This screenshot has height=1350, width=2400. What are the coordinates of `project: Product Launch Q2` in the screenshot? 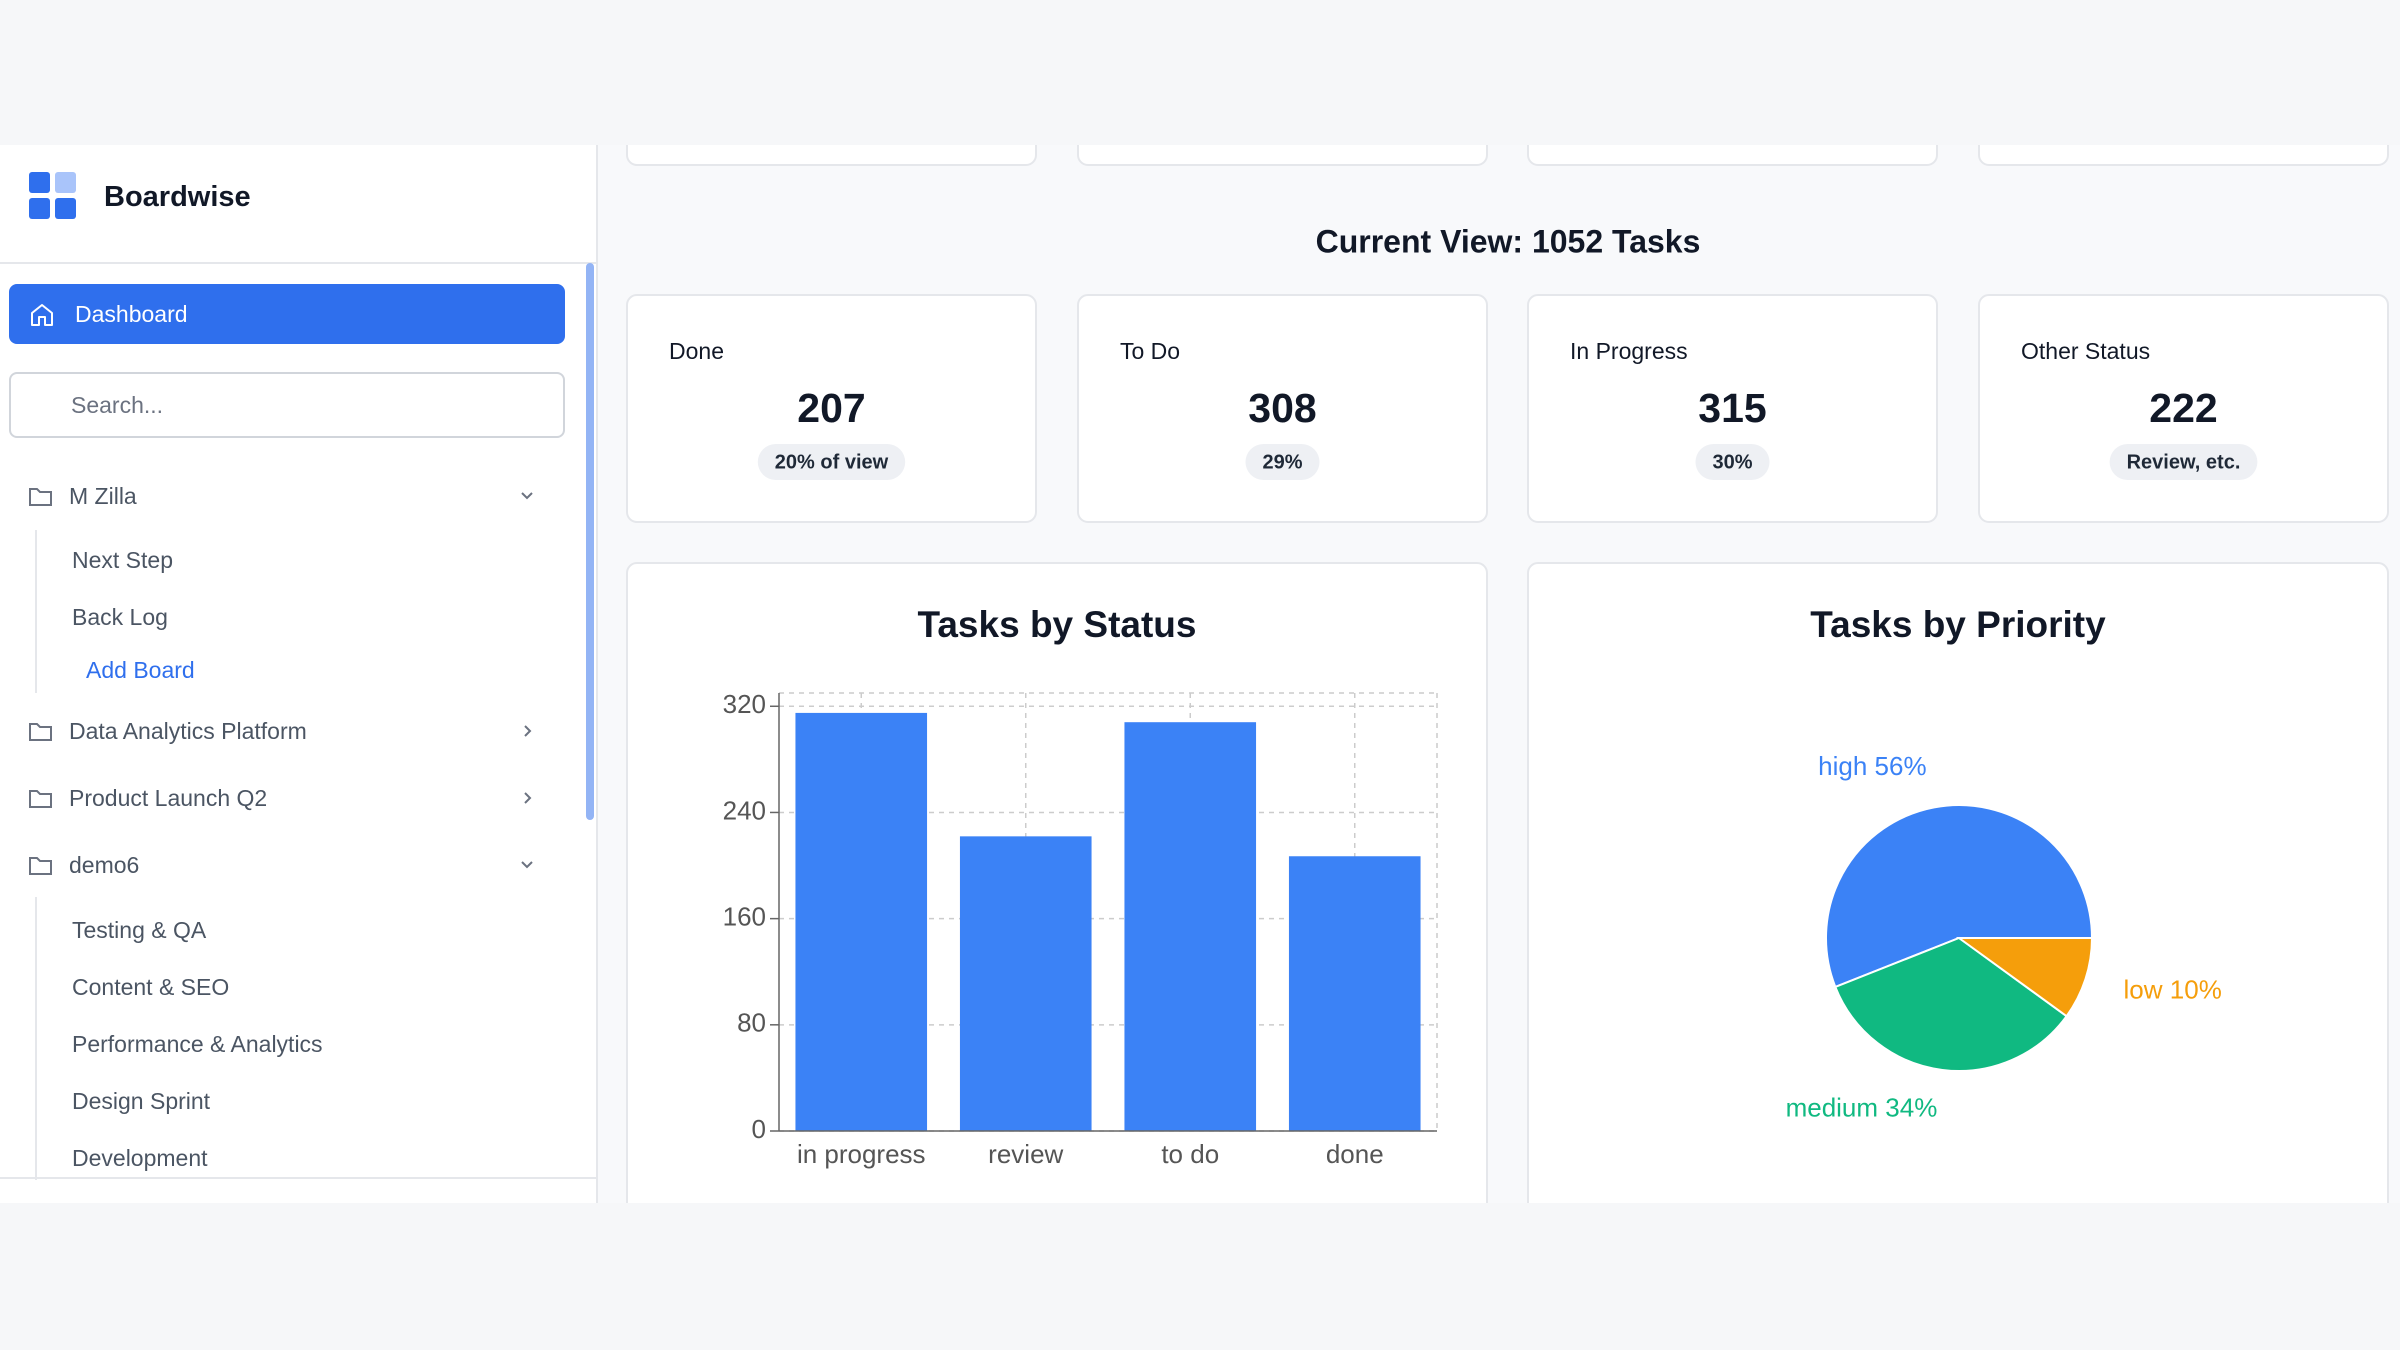 It's located at (168, 798).